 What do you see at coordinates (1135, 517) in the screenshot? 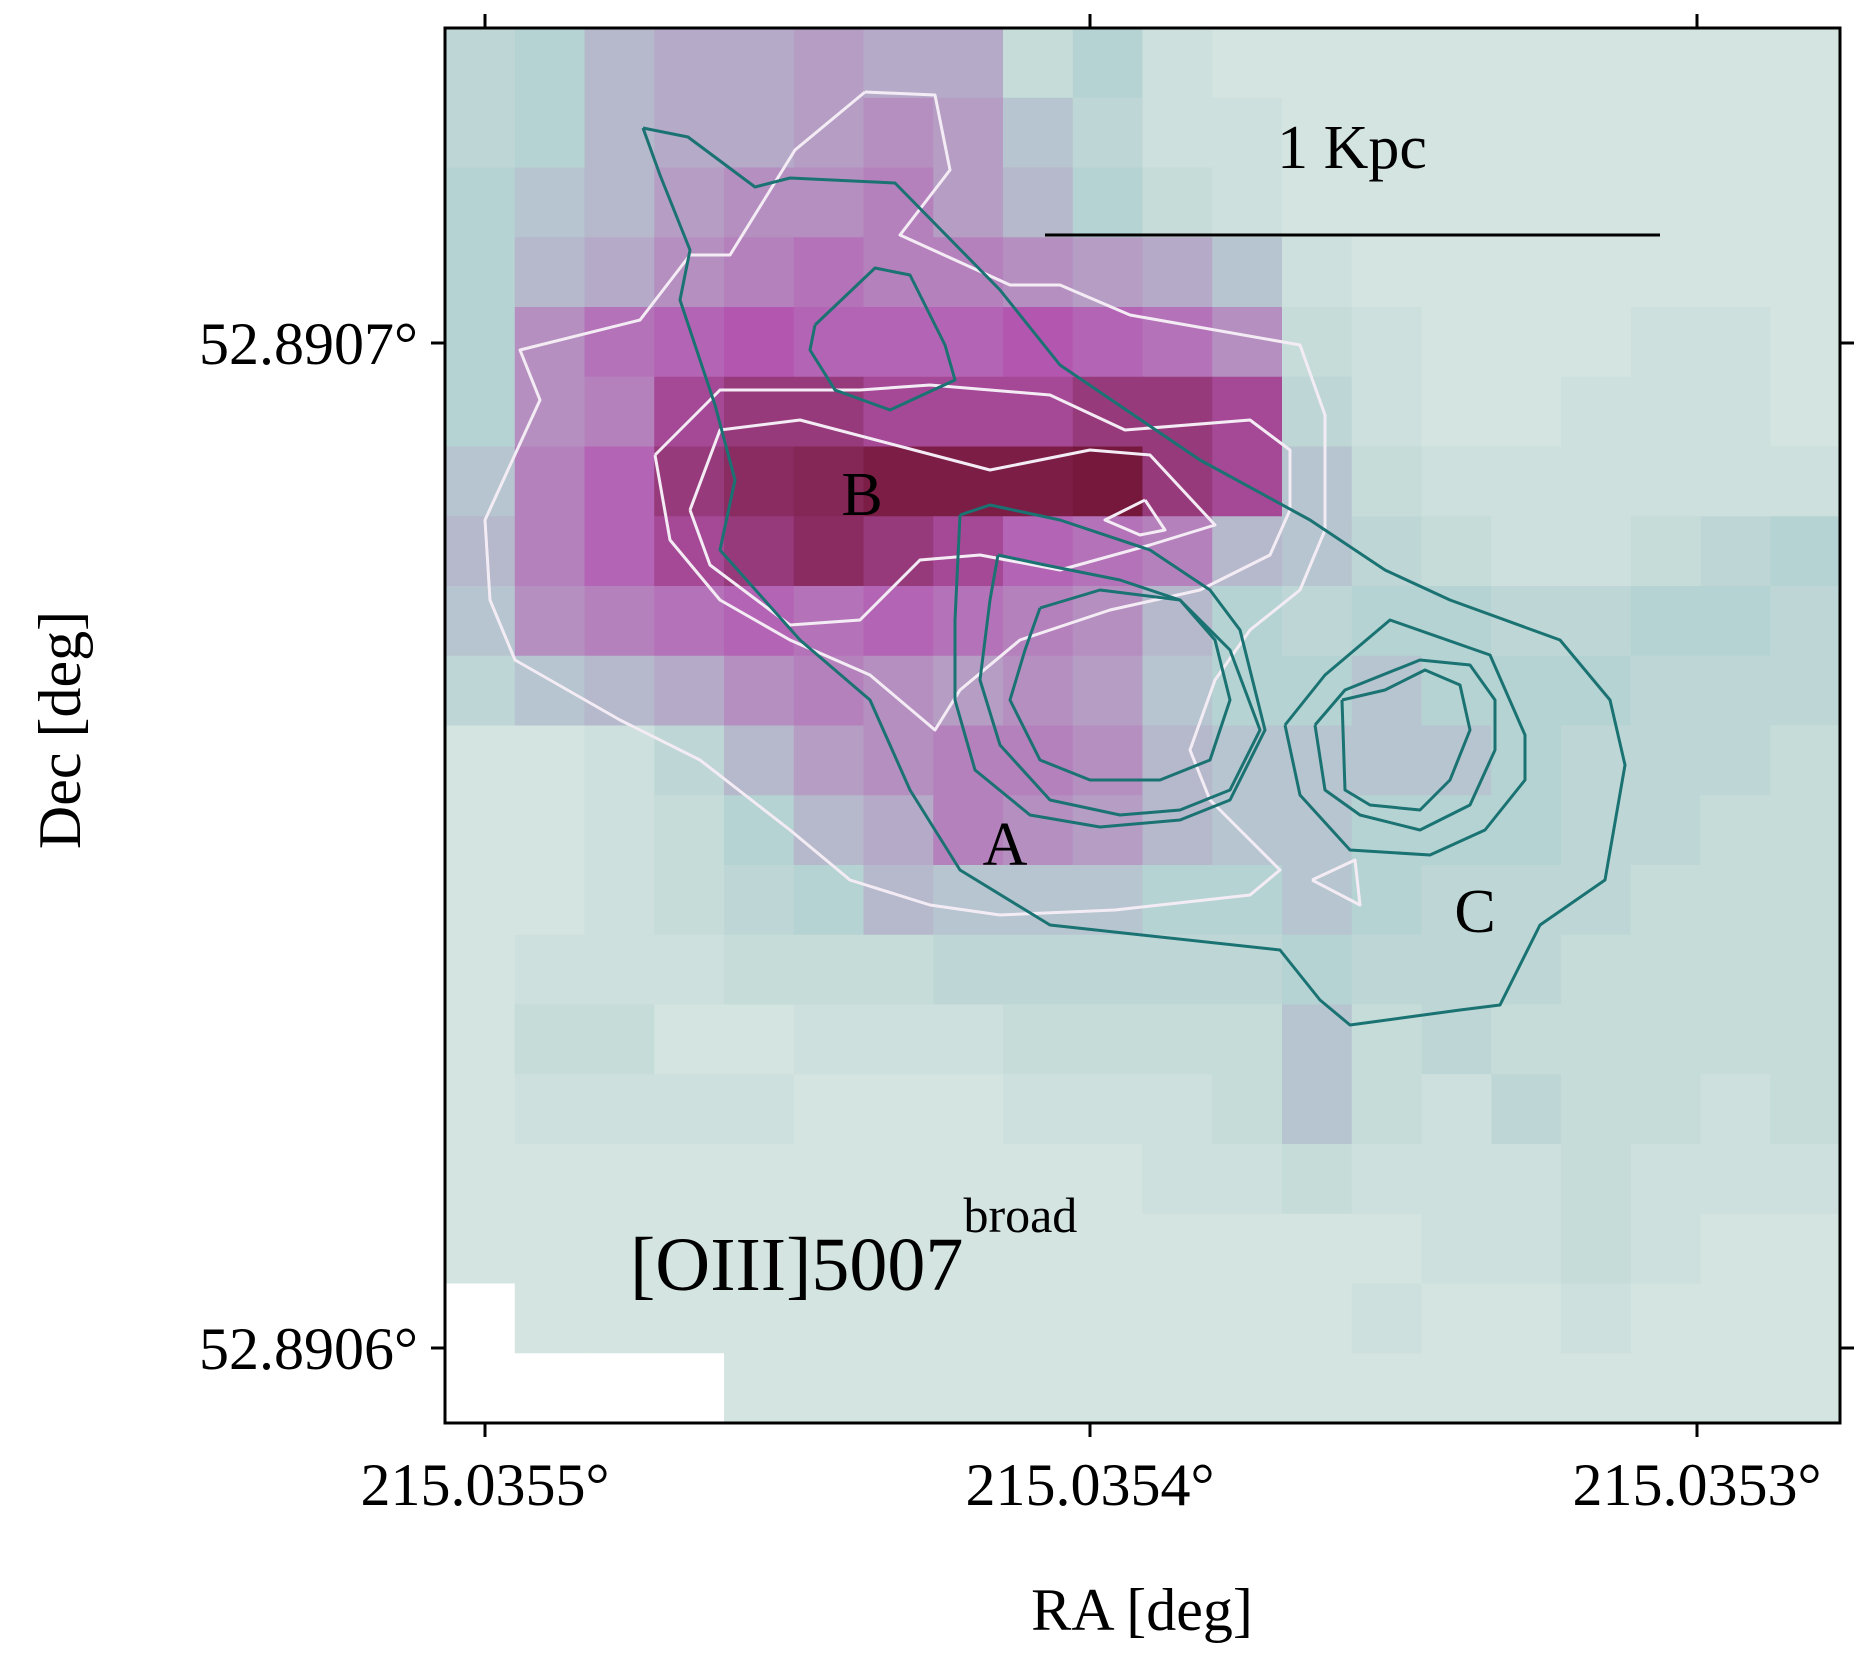
I see `white-contour-peak` at bounding box center [1135, 517].